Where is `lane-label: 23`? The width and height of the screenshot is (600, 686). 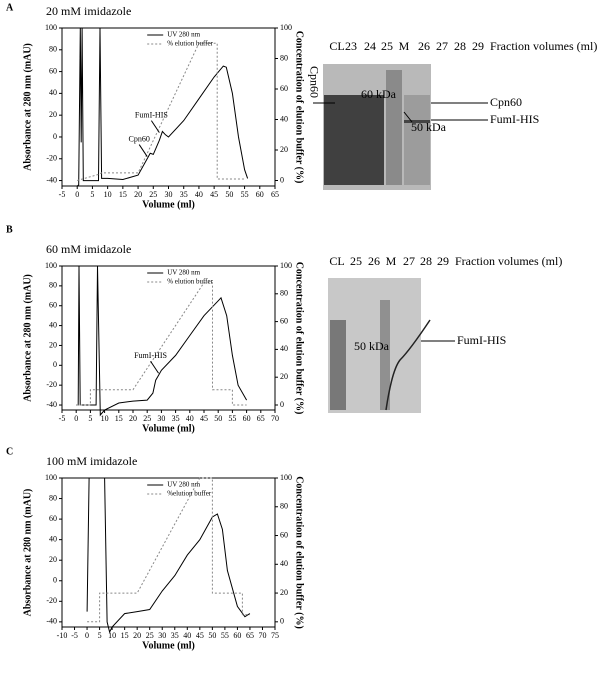 lane-label: 23 is located at coordinates (351, 46).